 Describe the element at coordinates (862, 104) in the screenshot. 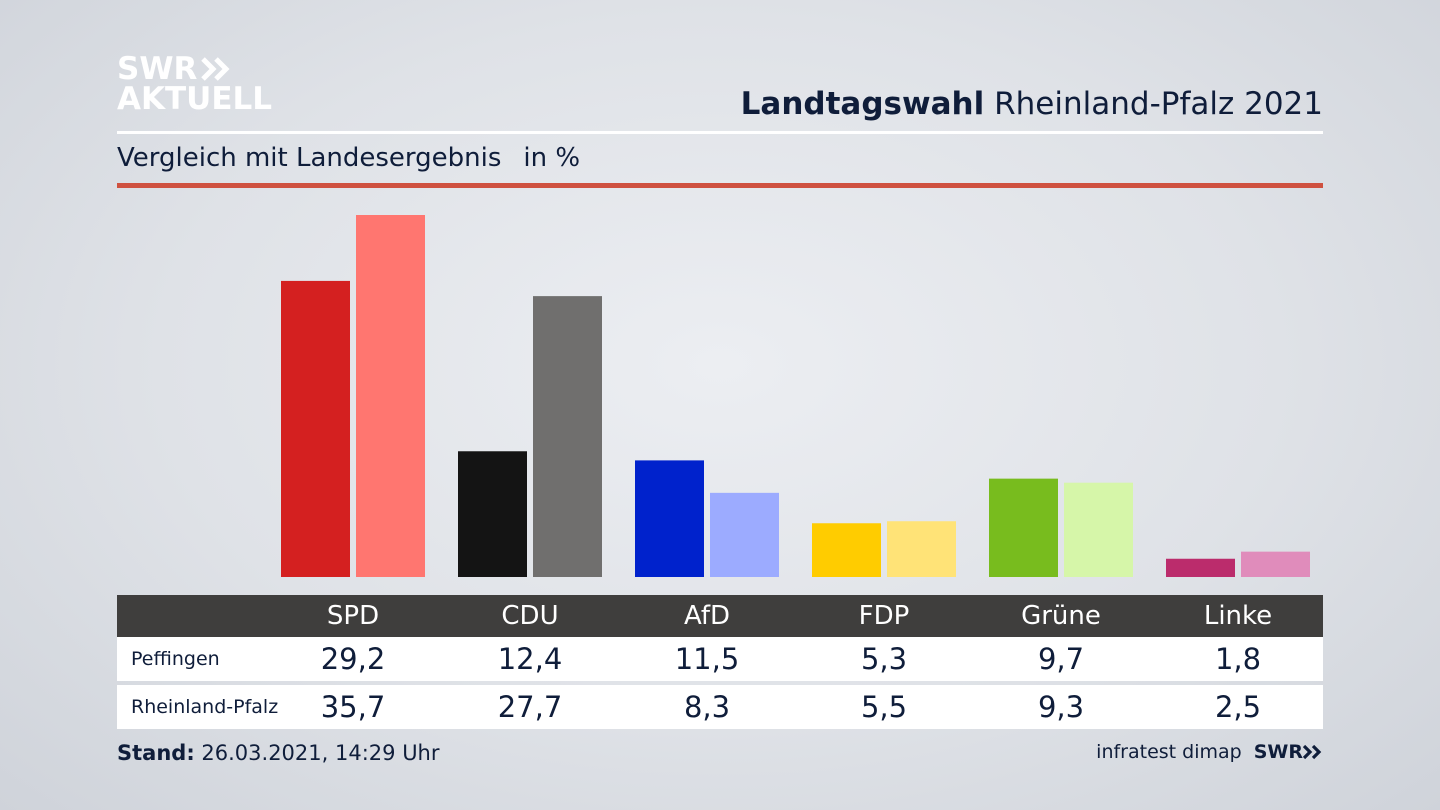

I see `title-bold: Landtagswahl` at that location.